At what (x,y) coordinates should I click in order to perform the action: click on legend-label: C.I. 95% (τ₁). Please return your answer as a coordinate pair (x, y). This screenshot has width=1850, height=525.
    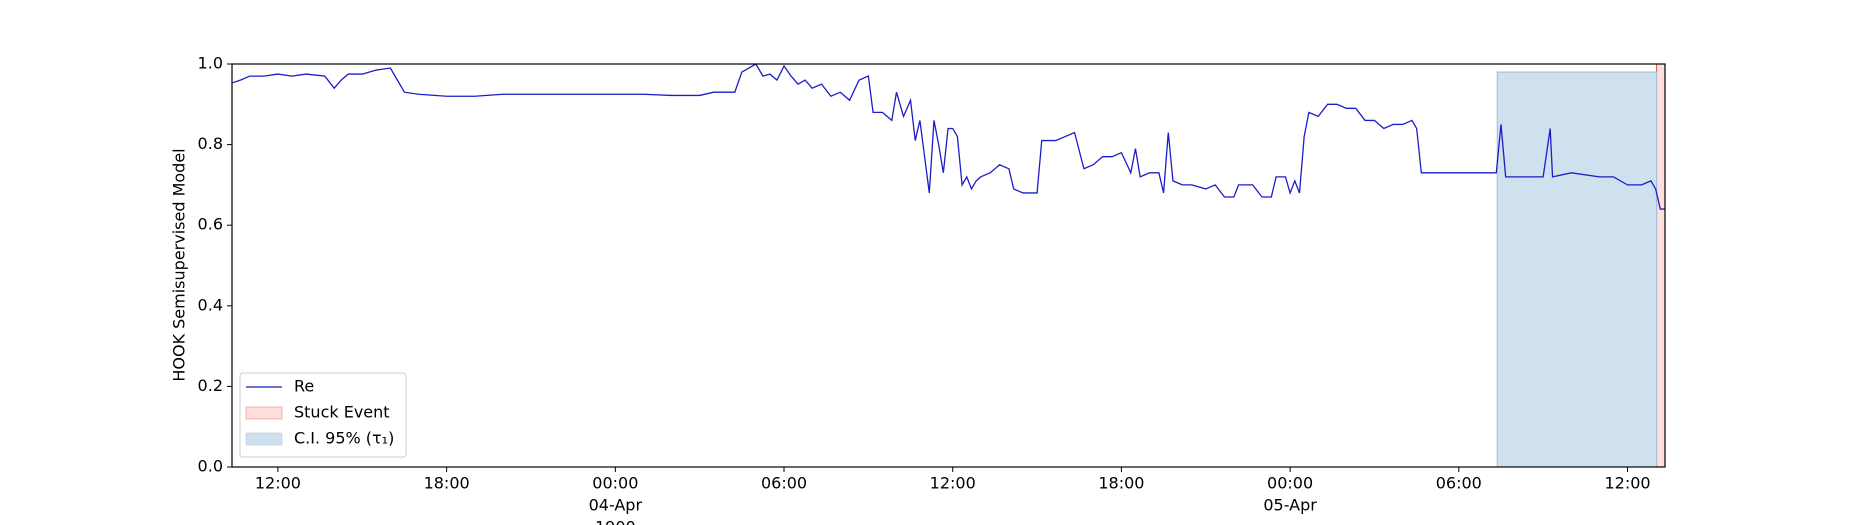
    Looking at the image, I should click on (344, 438).